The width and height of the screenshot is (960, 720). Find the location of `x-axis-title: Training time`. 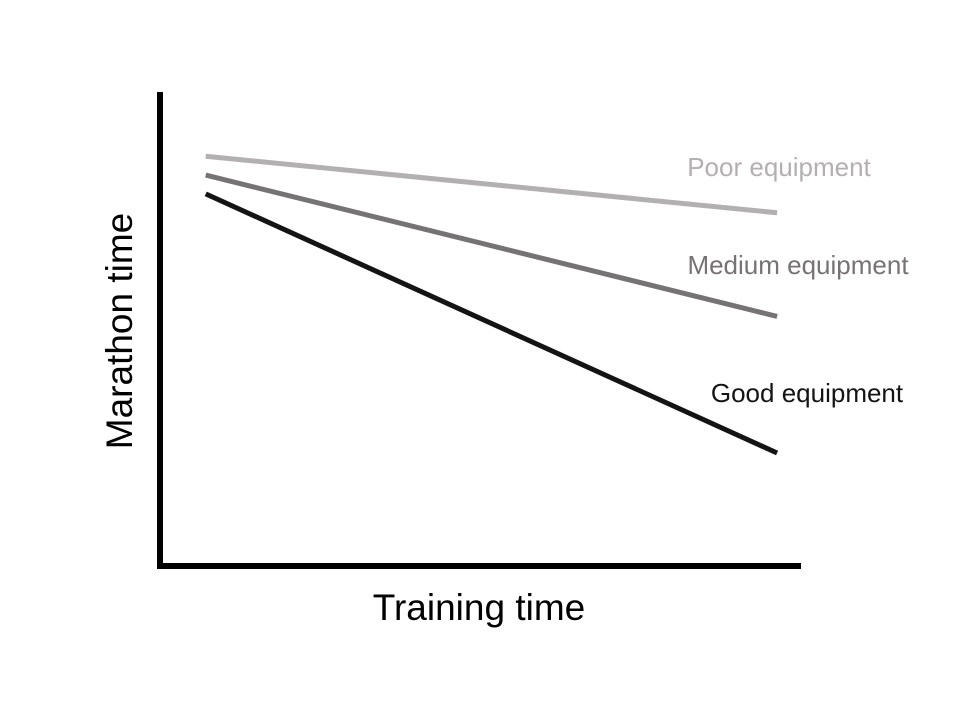

x-axis-title: Training time is located at coordinates (479, 607).